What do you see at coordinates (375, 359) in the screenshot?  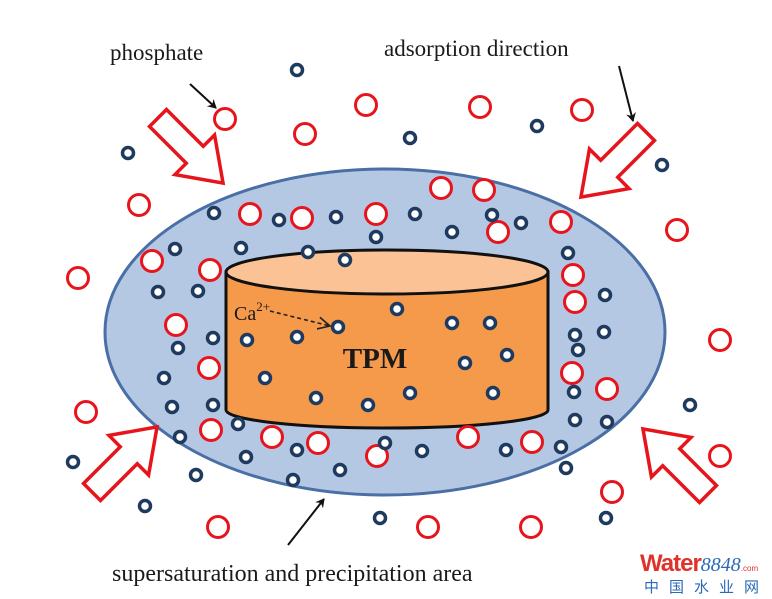 I see `tpm-label: TPM` at bounding box center [375, 359].